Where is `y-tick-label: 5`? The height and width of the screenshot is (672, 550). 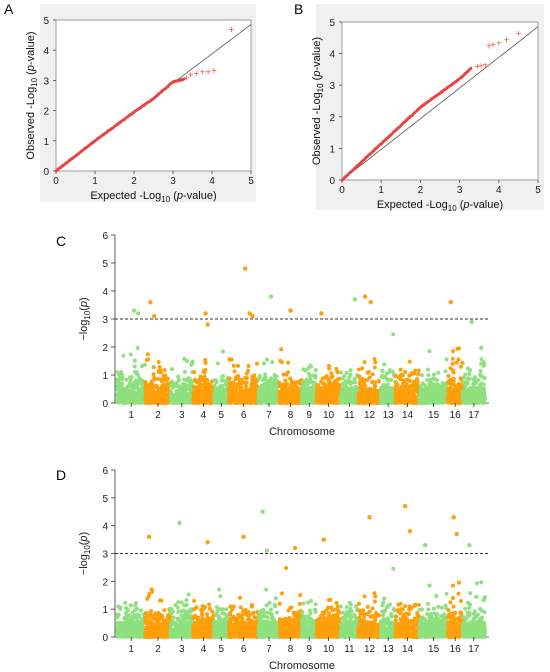
y-tick-label: 5 is located at coordinates (46, 21).